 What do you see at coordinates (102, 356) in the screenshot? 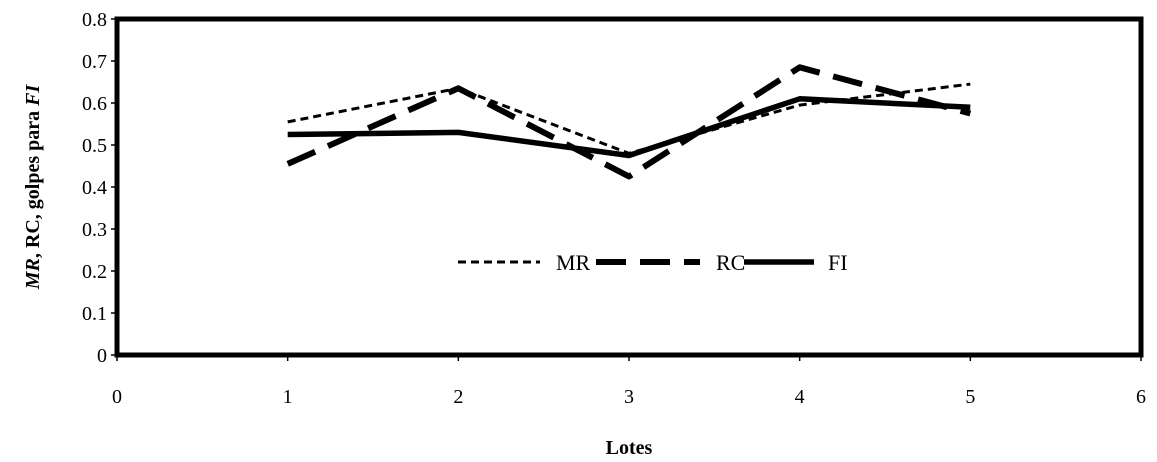
I see `y-tick-label: 0` at bounding box center [102, 356].